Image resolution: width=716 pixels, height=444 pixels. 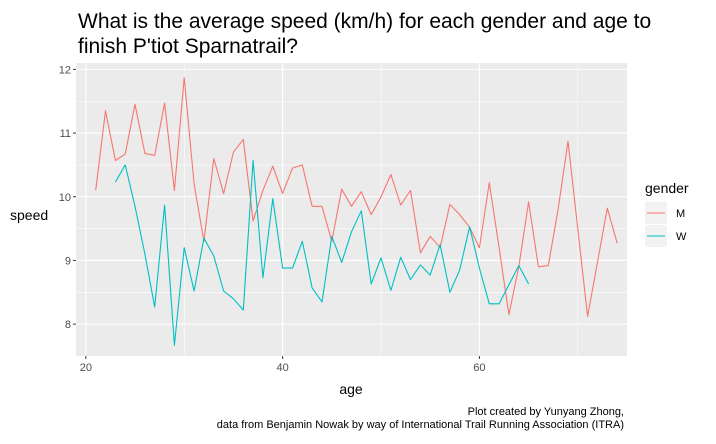 I want to click on y-axis-title: speed, so click(x=29, y=215).